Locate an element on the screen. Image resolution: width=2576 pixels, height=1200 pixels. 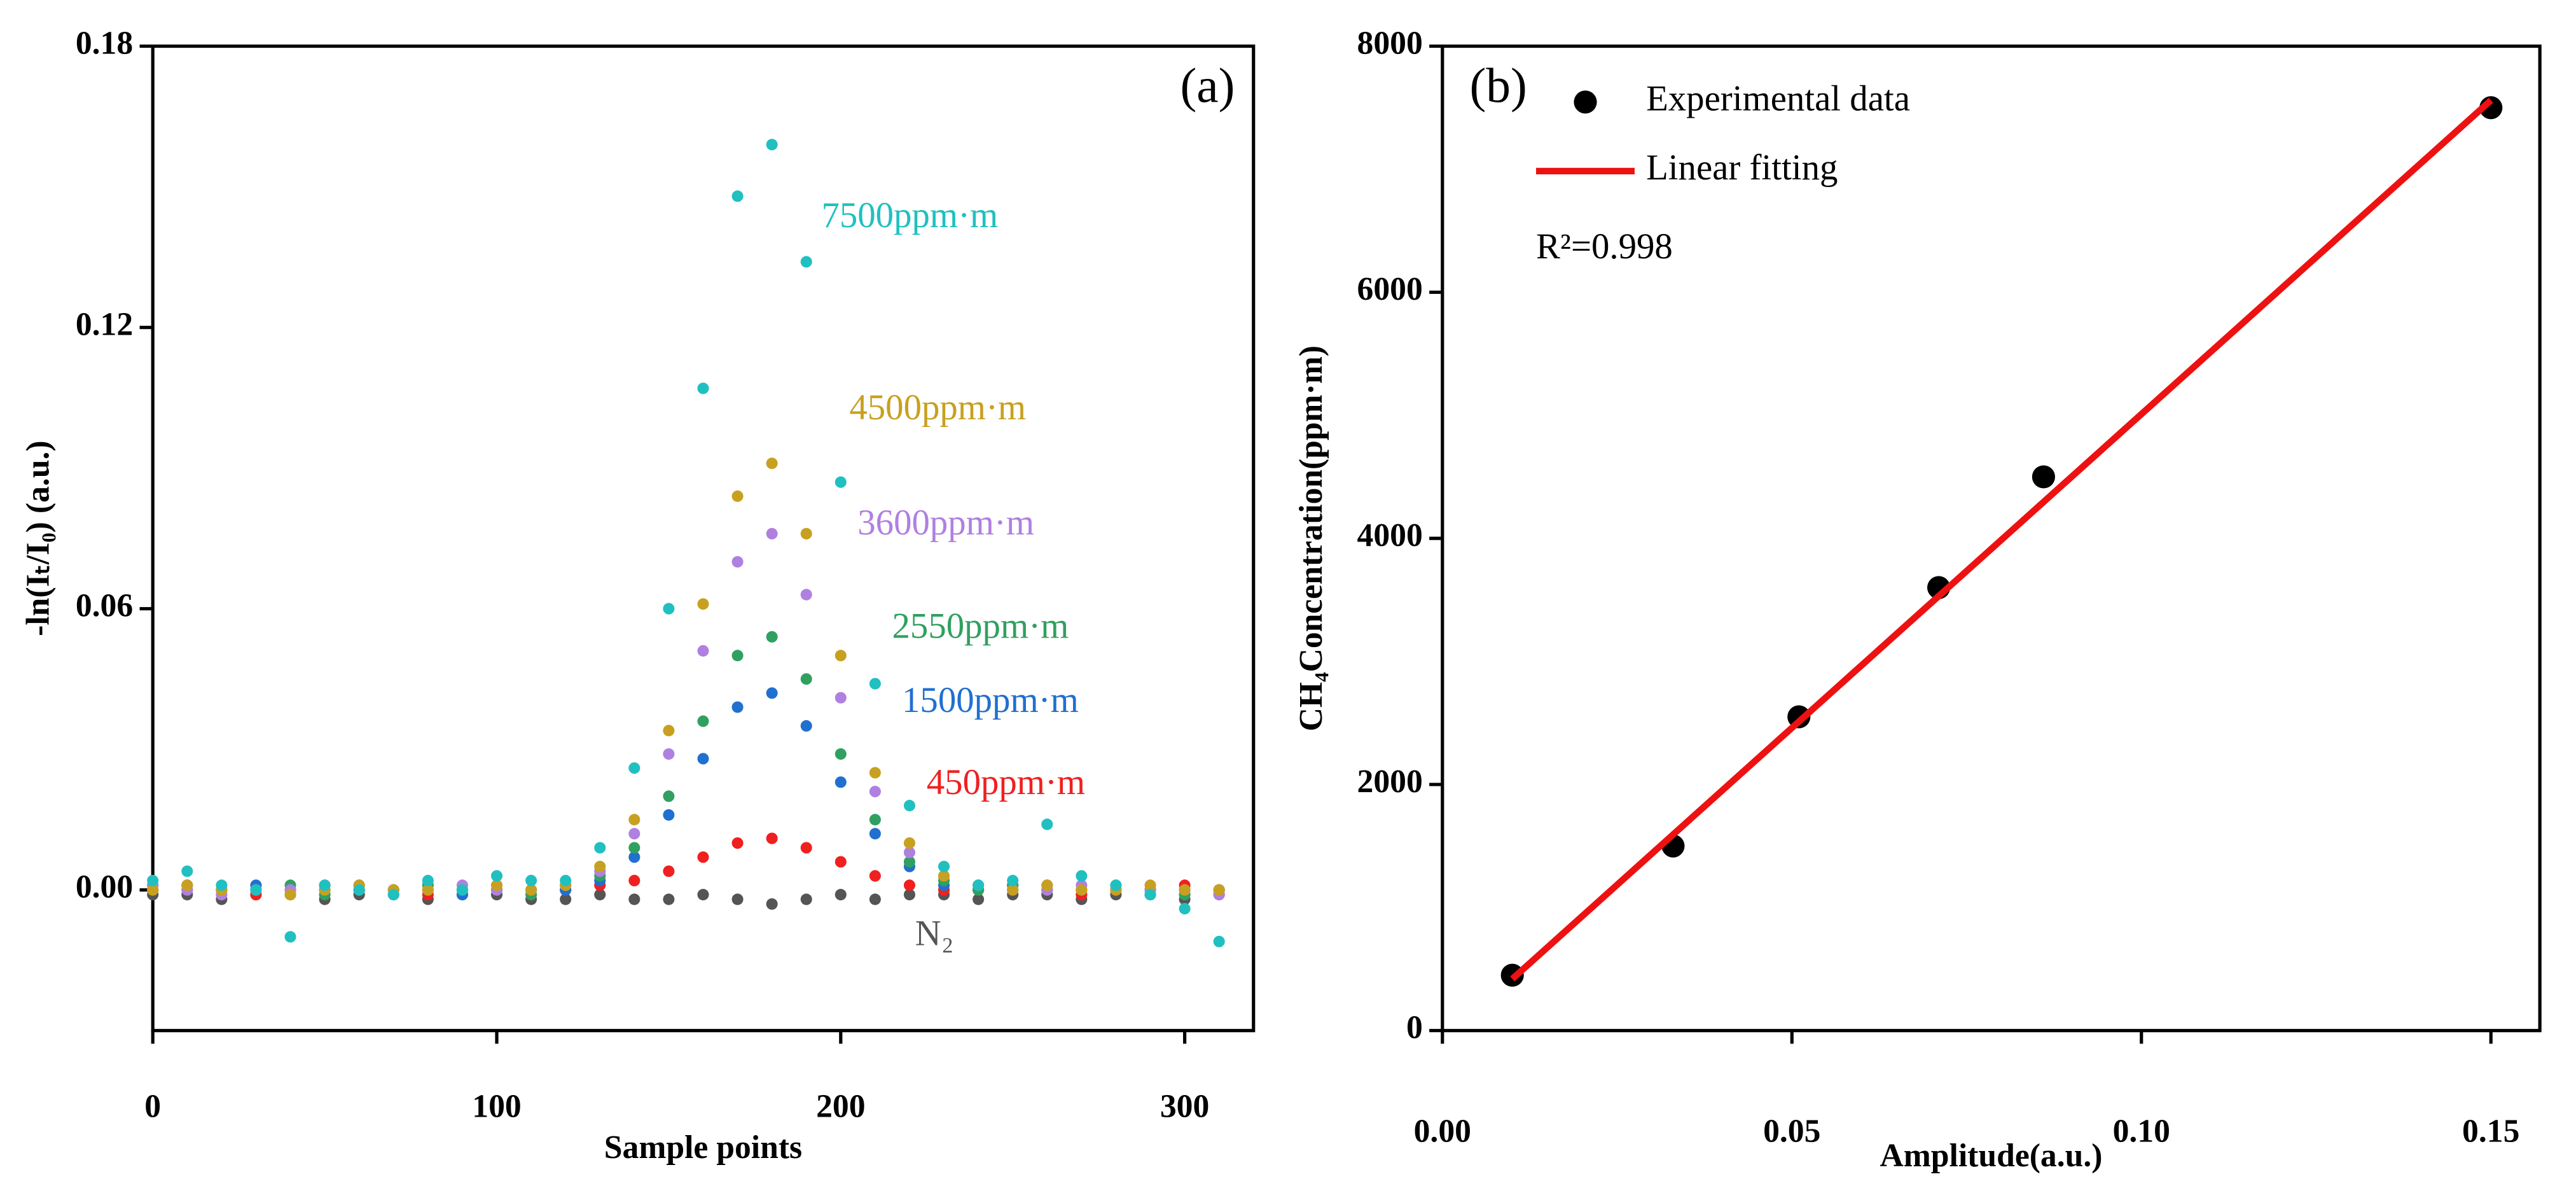
y-tick-label: 4000 is located at coordinates (1390, 535).